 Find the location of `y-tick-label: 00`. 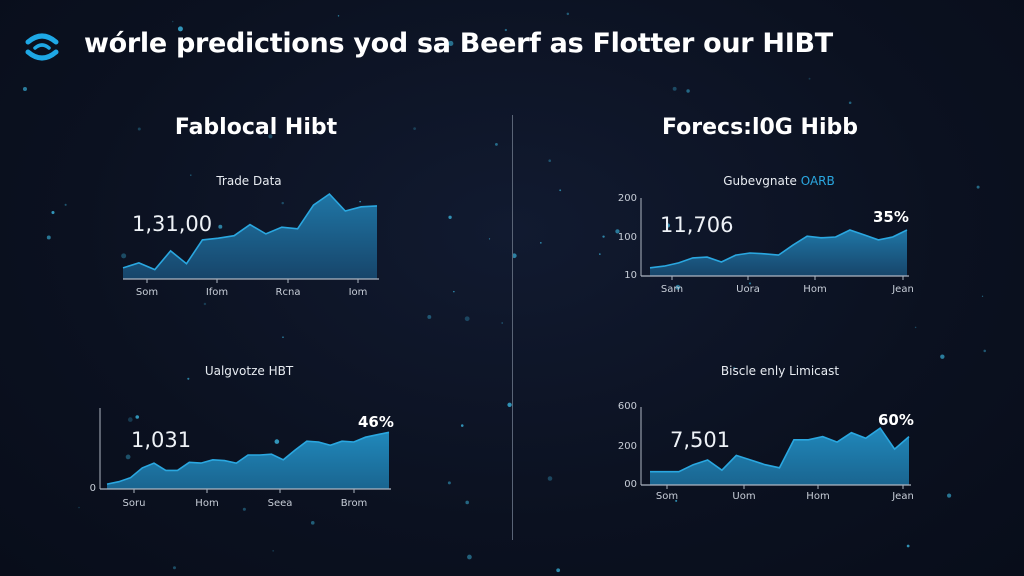

y-tick-label: 00 is located at coordinates (630, 484).